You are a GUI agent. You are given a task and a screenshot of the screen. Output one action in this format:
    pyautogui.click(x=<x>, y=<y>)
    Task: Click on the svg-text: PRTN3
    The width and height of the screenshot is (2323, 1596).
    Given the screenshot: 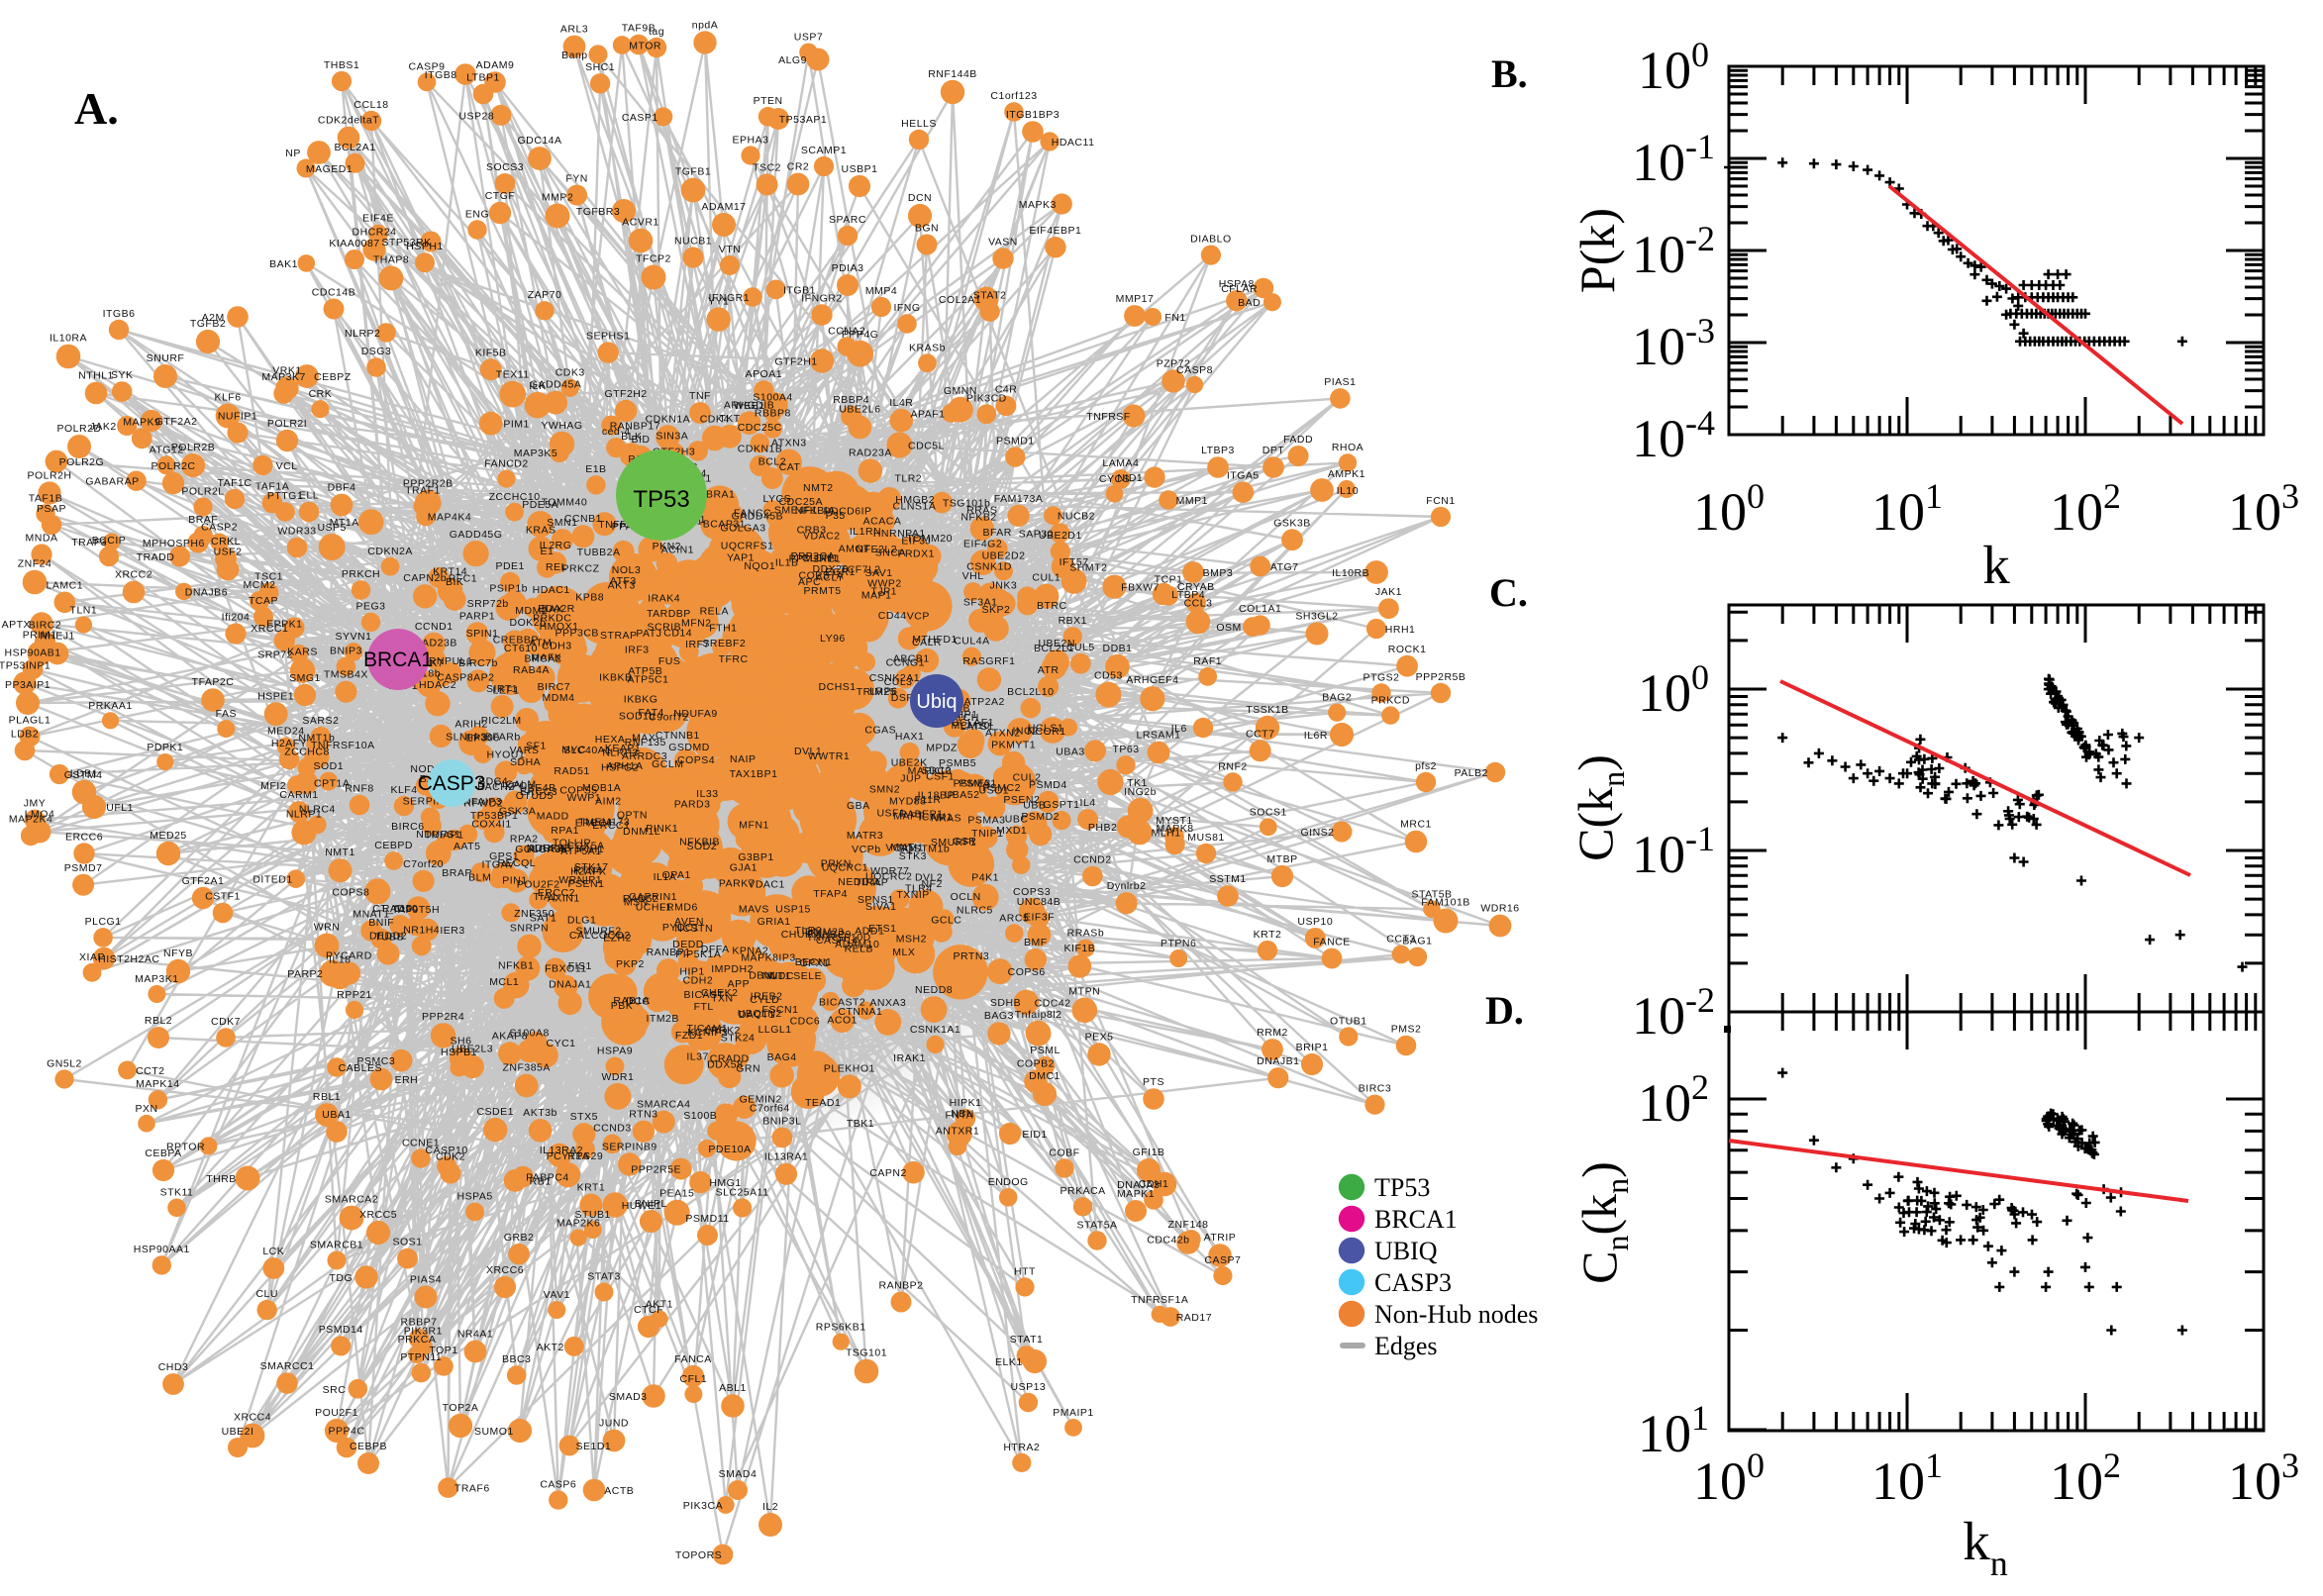 What is the action you would take?
    pyautogui.click(x=972, y=956)
    